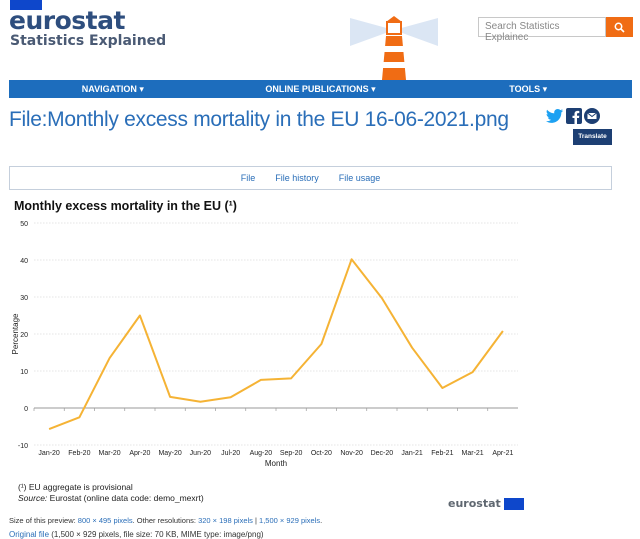 This screenshot has height=539, width=640. Describe the element at coordinates (382, 453) in the screenshot. I see `x-tick-label: Dec-20` at that location.